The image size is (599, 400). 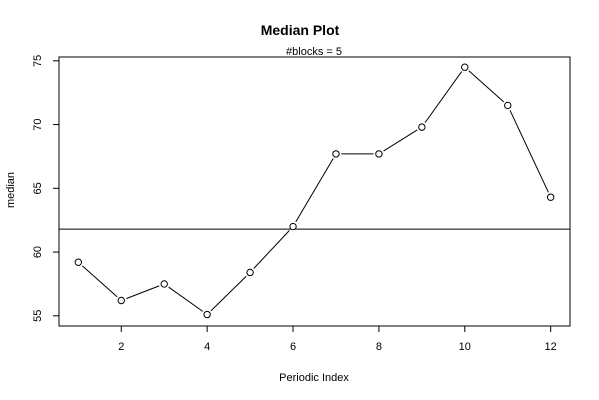 What do you see at coordinates (314, 52) in the screenshot?
I see `chart-subtitle: #blocks = 5` at bounding box center [314, 52].